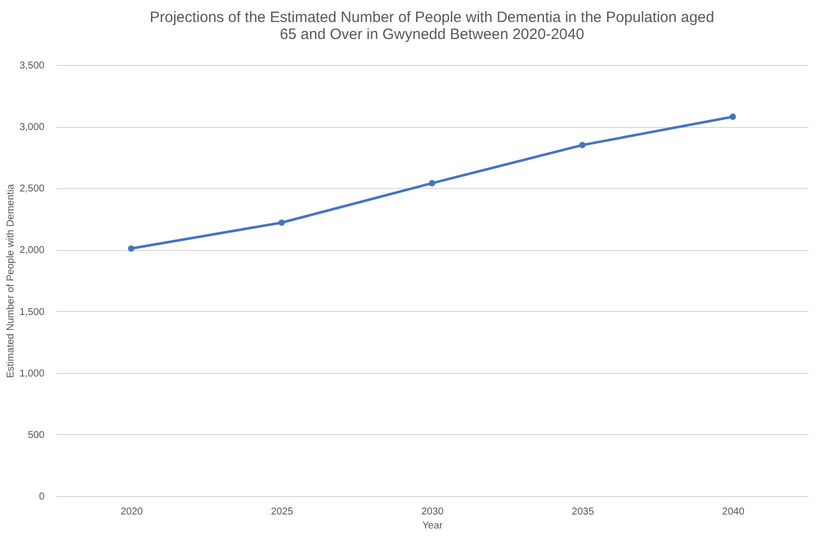 The image size is (829, 546). I want to click on y-tick-label: 1,500, so click(32, 312).